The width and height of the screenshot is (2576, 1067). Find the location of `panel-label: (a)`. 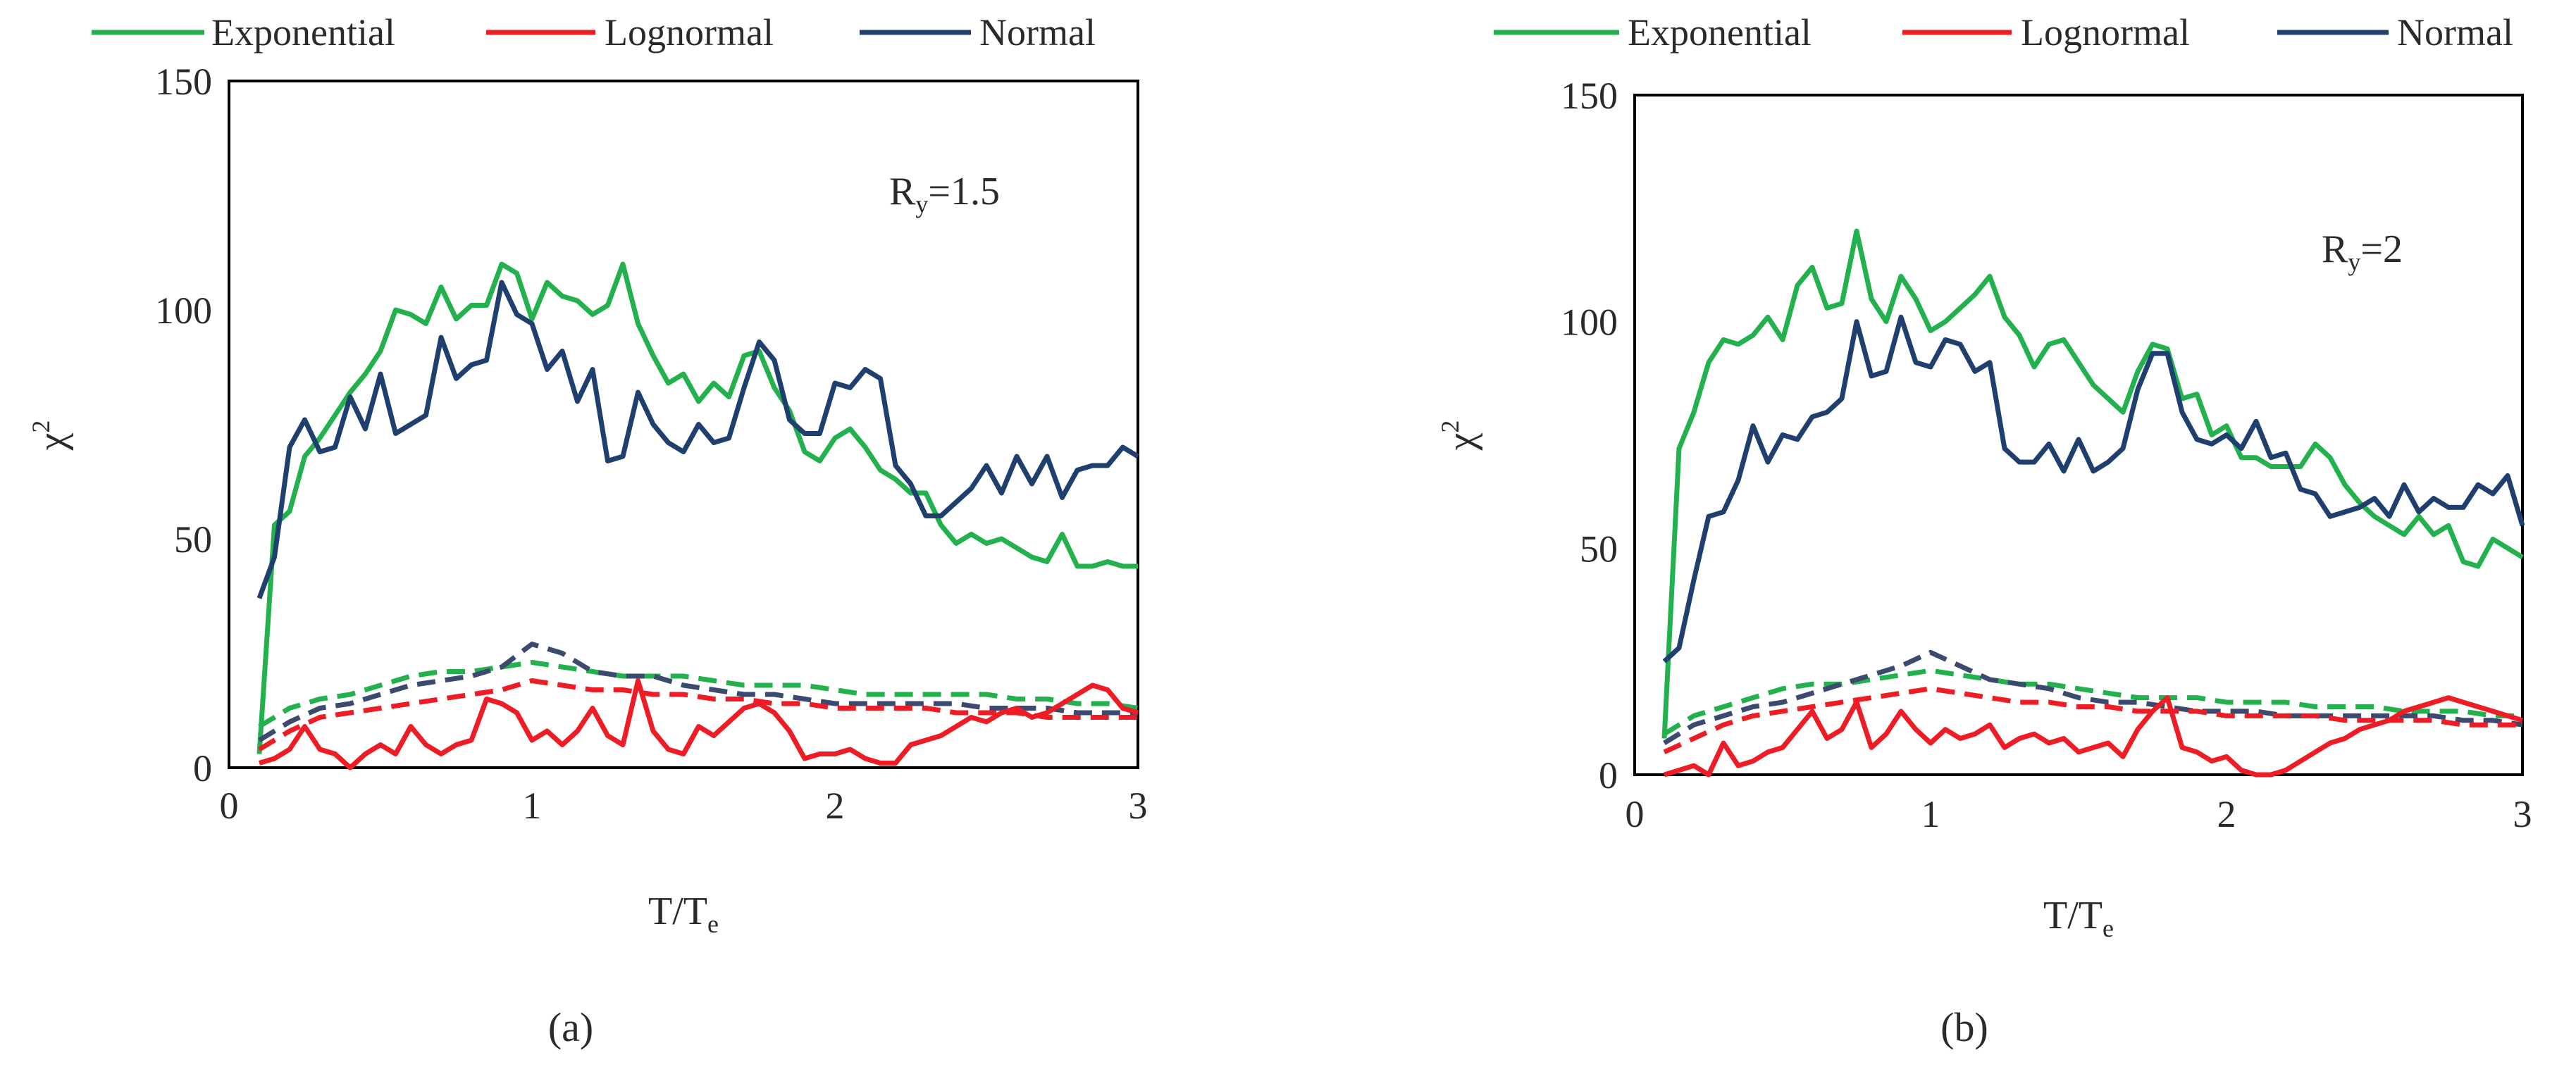

panel-label: (a) is located at coordinates (570, 1027).